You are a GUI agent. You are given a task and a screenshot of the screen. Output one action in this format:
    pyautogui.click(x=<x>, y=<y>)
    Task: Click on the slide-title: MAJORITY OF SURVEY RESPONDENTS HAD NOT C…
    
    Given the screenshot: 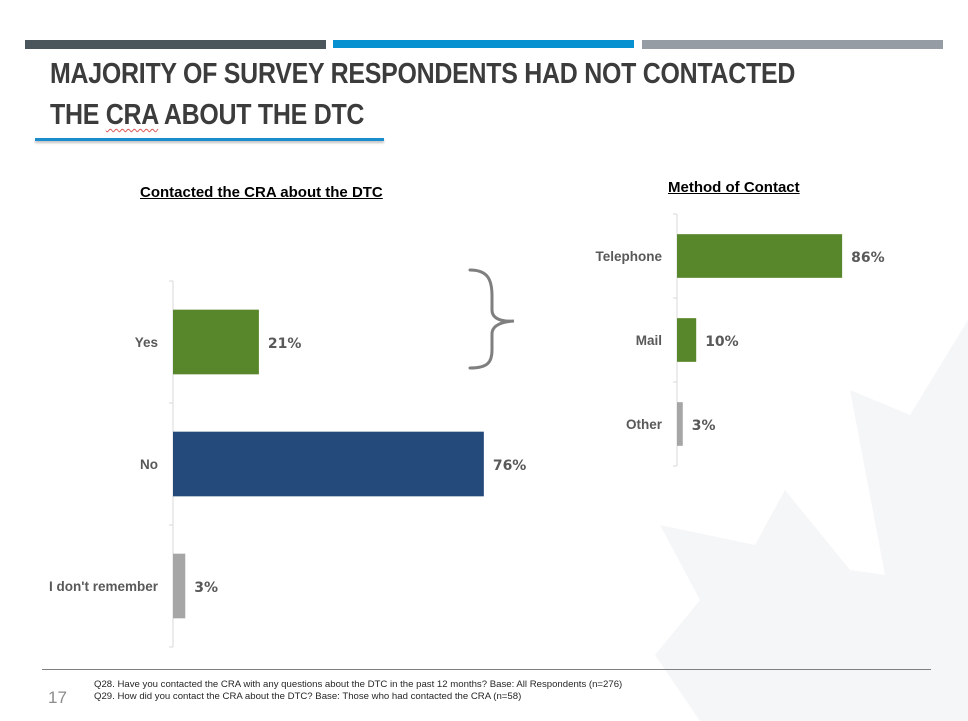 What is the action you would take?
    pyautogui.click(x=437, y=95)
    